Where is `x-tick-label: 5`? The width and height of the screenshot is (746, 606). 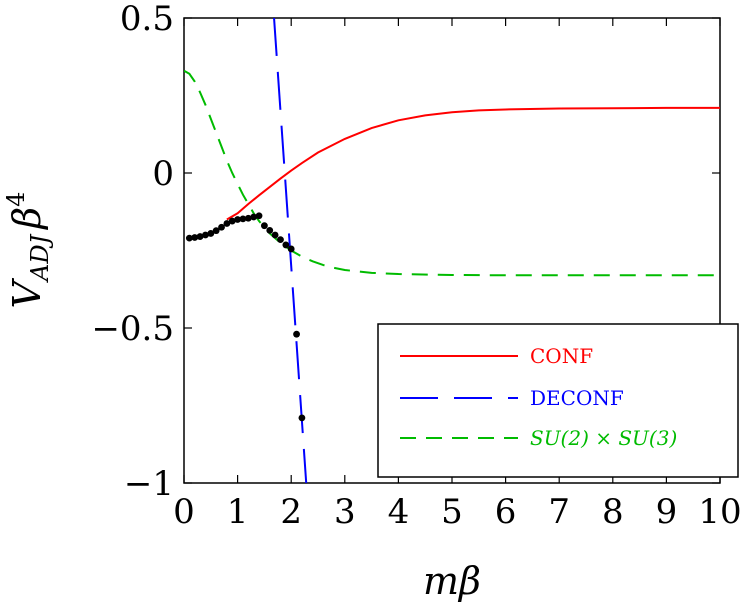
x-tick-label: 5 is located at coordinates (452, 512).